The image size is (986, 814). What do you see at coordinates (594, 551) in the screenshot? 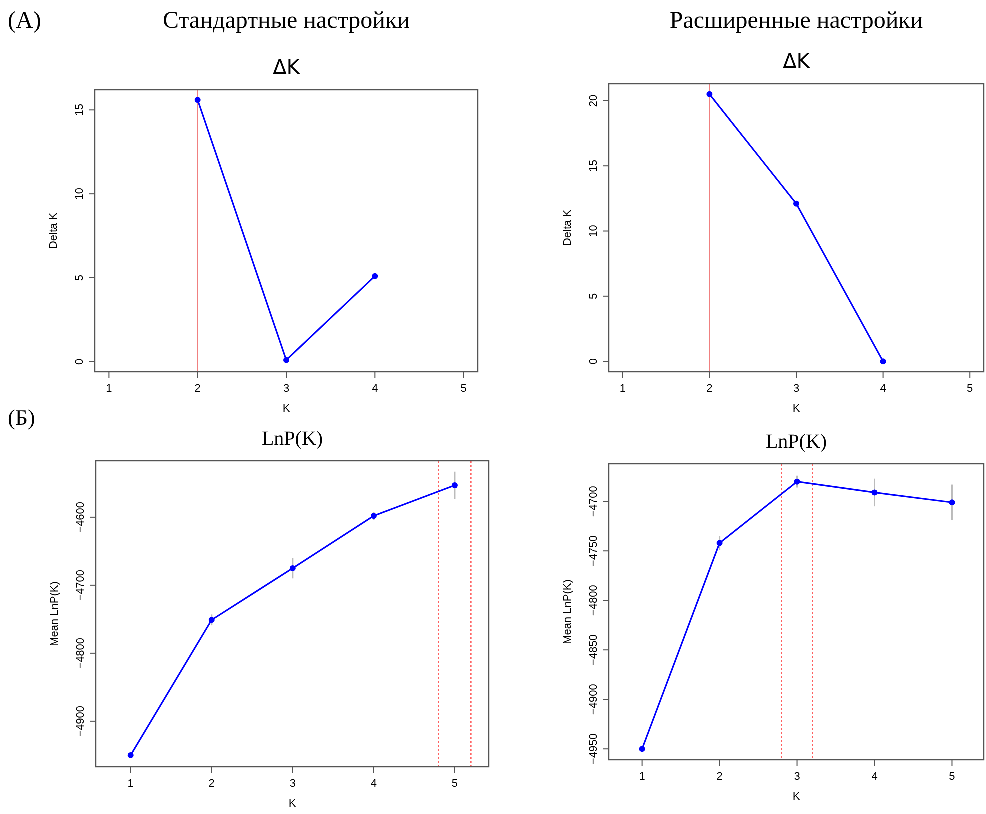
I see `y-tick-label: −4750` at bounding box center [594, 551].